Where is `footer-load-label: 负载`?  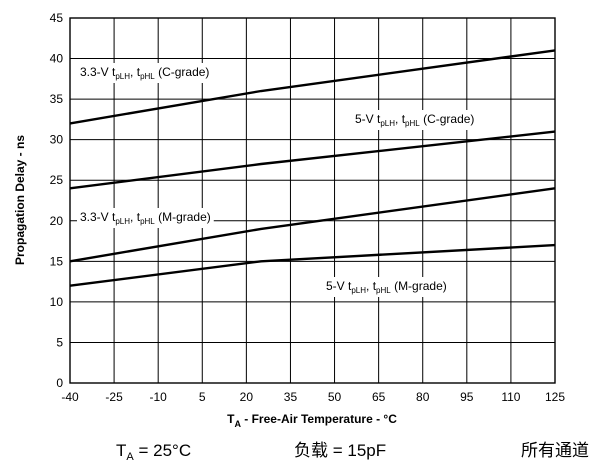
footer-load-label: 负载 is located at coordinates (311, 451).